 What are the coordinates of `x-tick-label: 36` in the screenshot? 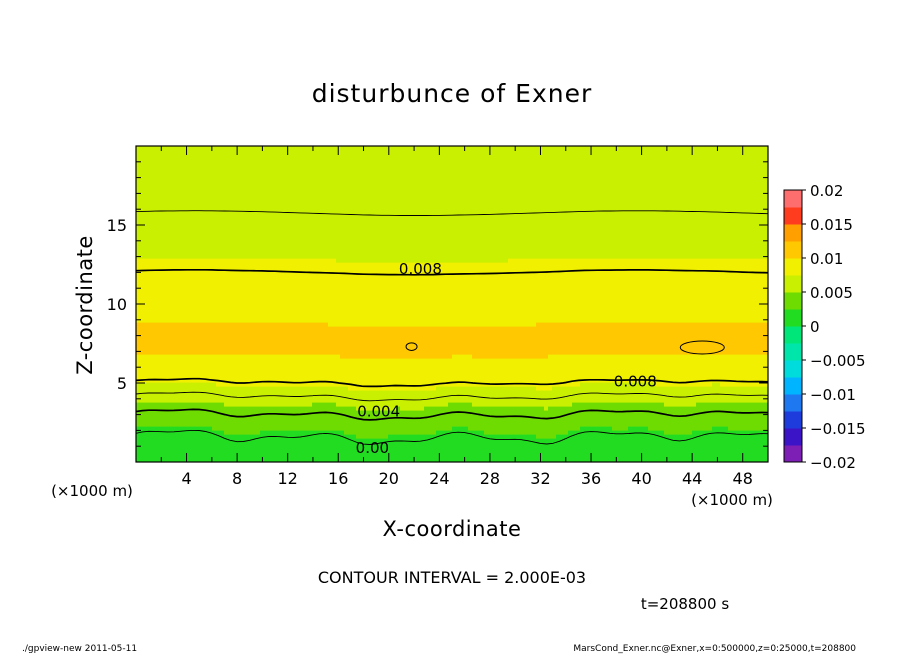 It's located at (591, 478).